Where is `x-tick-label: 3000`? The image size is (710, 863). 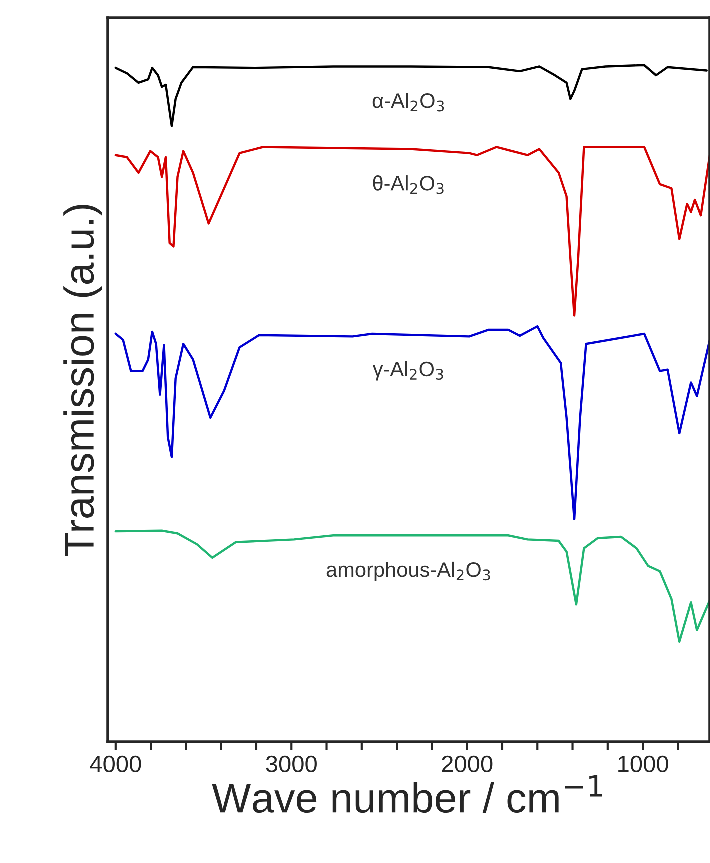 x-tick-label: 3000 is located at coordinates (291, 764).